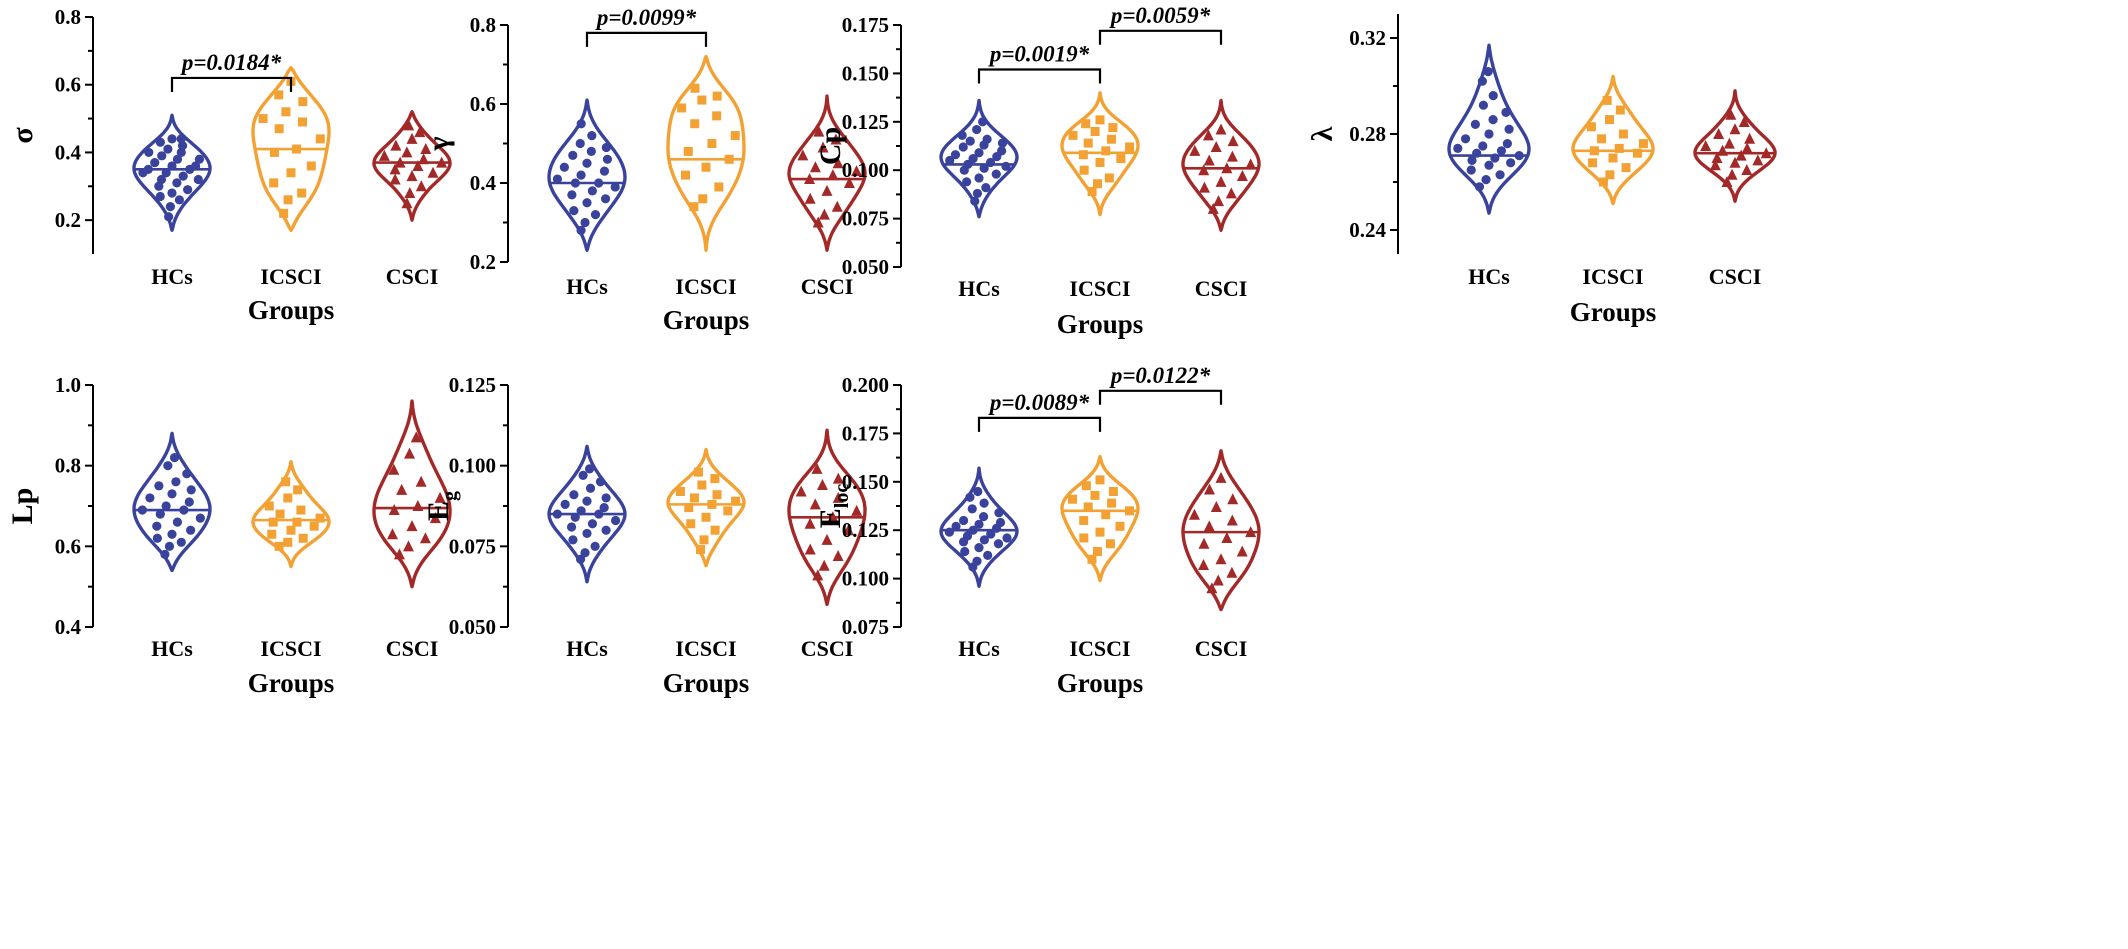 This screenshot has width=2128, height=949. What do you see at coordinates (587, 514) in the screenshot?
I see `violin-outline-hcs` at bounding box center [587, 514].